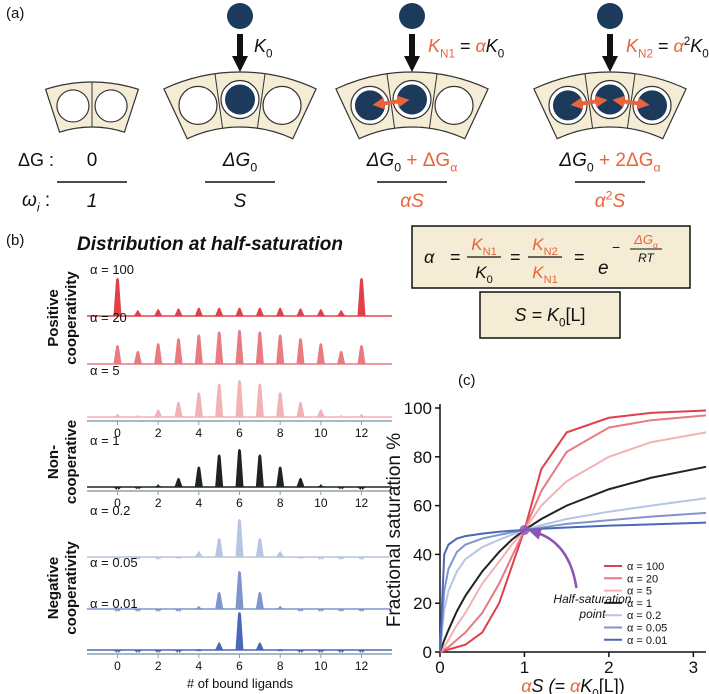  Describe the element at coordinates (705, 53) in the screenshot. I see `rate-constant-part: 0` at that location.